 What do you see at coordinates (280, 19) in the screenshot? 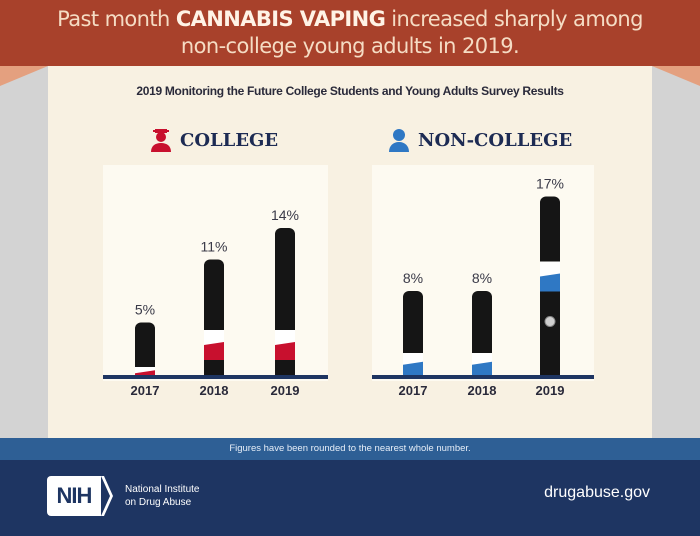
I see `headline-emphasis: CANNABIS VAPING` at bounding box center [280, 19].